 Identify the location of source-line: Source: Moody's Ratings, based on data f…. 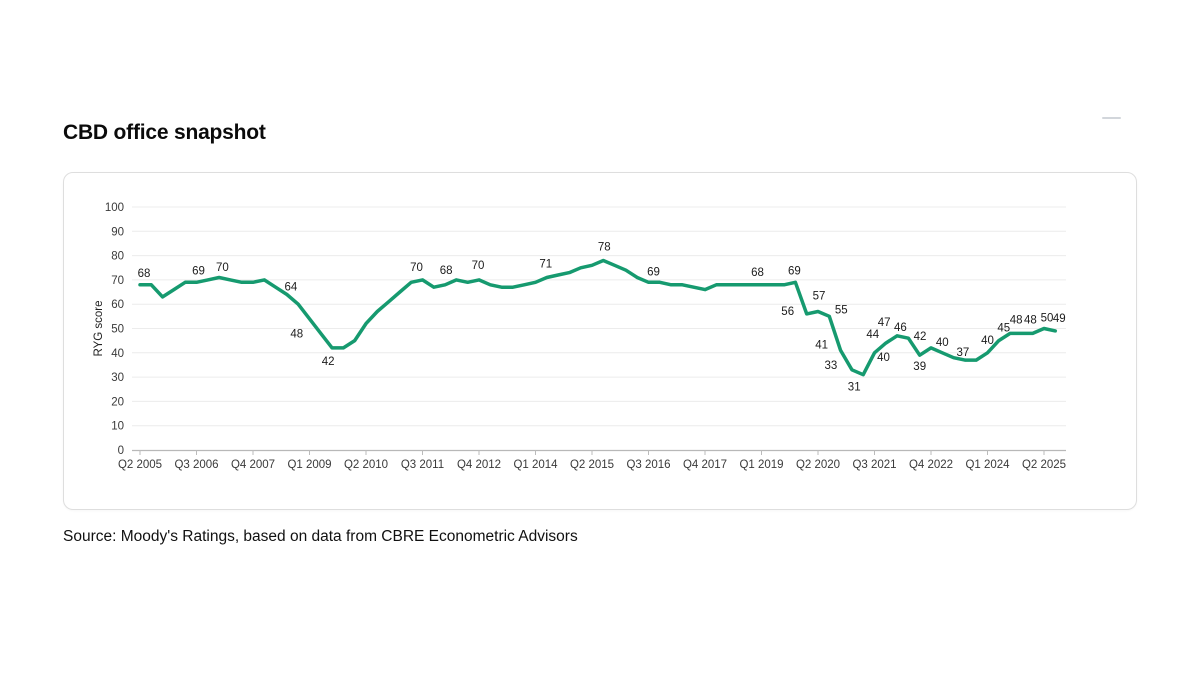
(320, 536).